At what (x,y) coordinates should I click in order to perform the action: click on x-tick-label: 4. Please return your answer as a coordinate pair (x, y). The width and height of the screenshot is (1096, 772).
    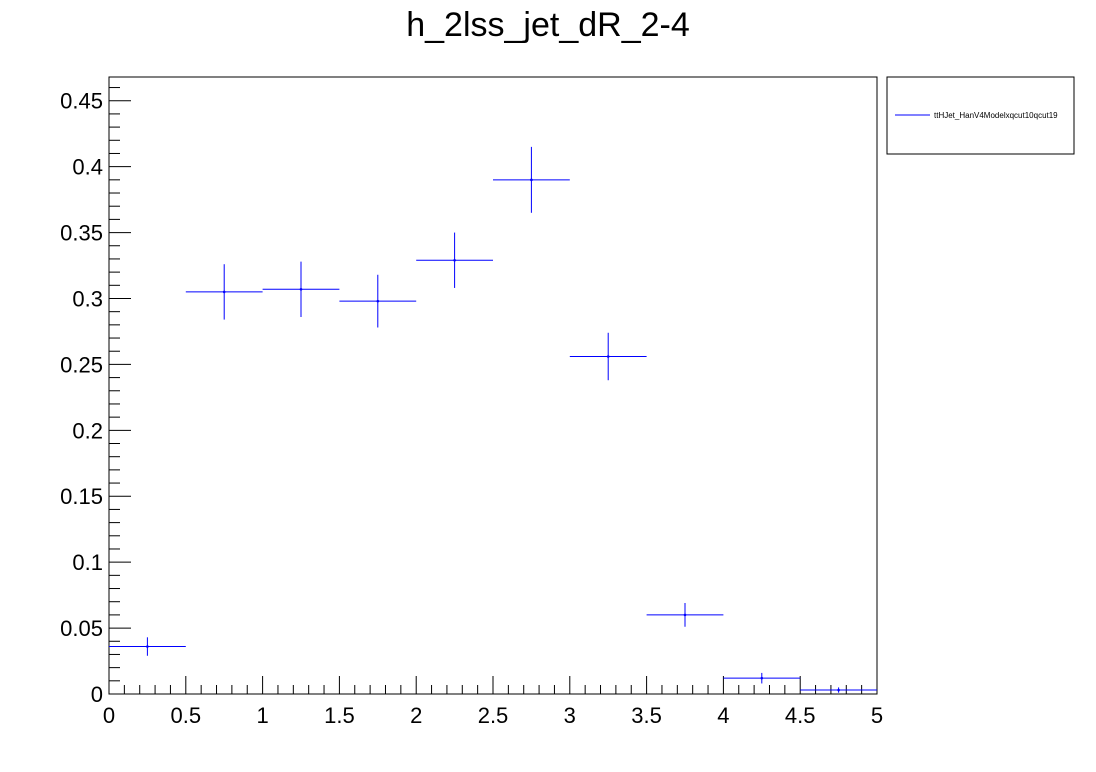
    Looking at the image, I should click on (723, 715).